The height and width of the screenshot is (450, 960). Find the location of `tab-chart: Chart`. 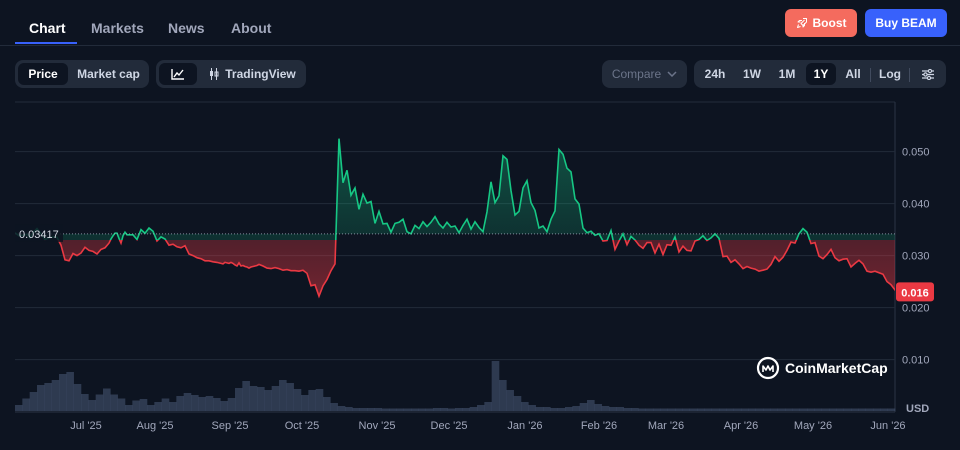

tab-chart: Chart is located at coordinates (47, 28).